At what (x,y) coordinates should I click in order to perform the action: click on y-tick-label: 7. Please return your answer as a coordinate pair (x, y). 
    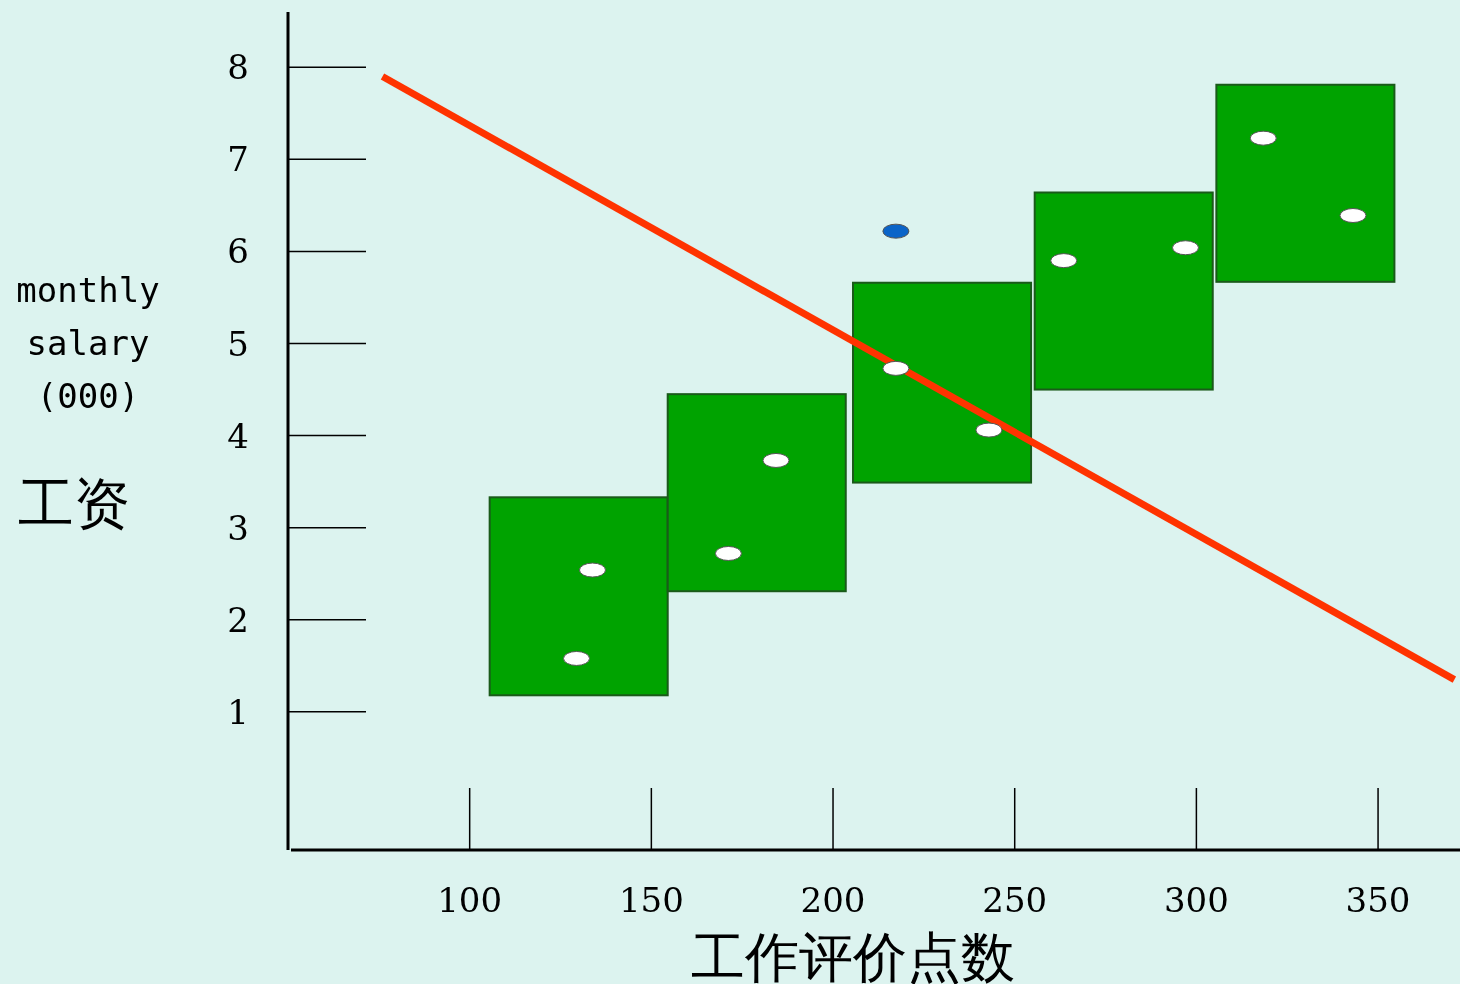
    Looking at the image, I should click on (238, 159).